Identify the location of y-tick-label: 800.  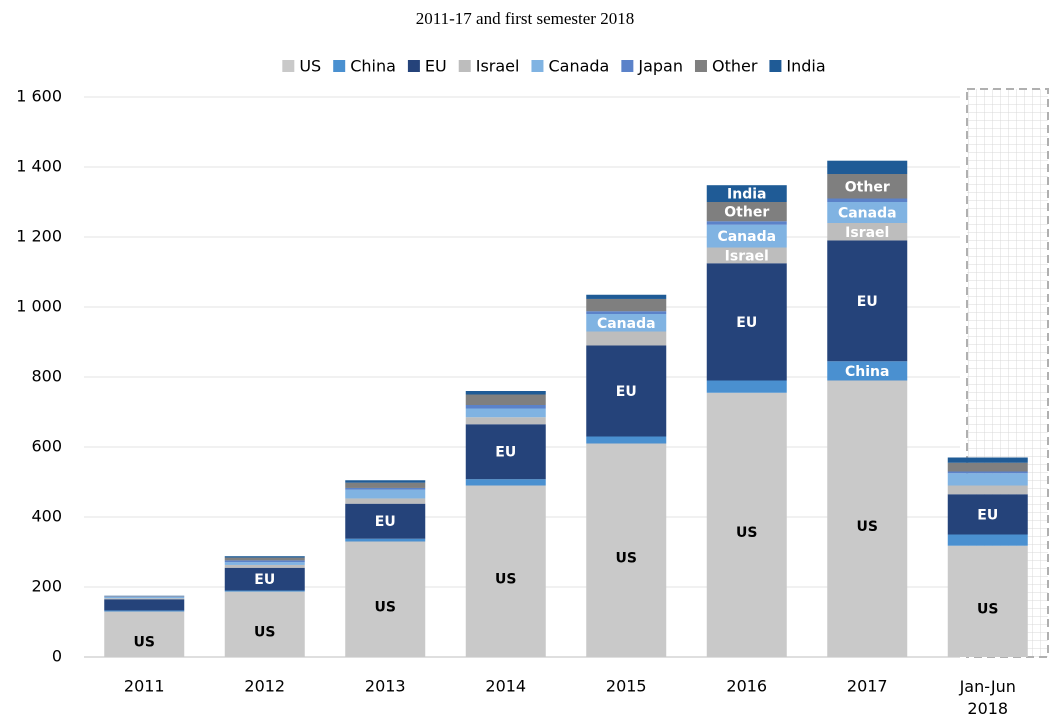
(46, 376).